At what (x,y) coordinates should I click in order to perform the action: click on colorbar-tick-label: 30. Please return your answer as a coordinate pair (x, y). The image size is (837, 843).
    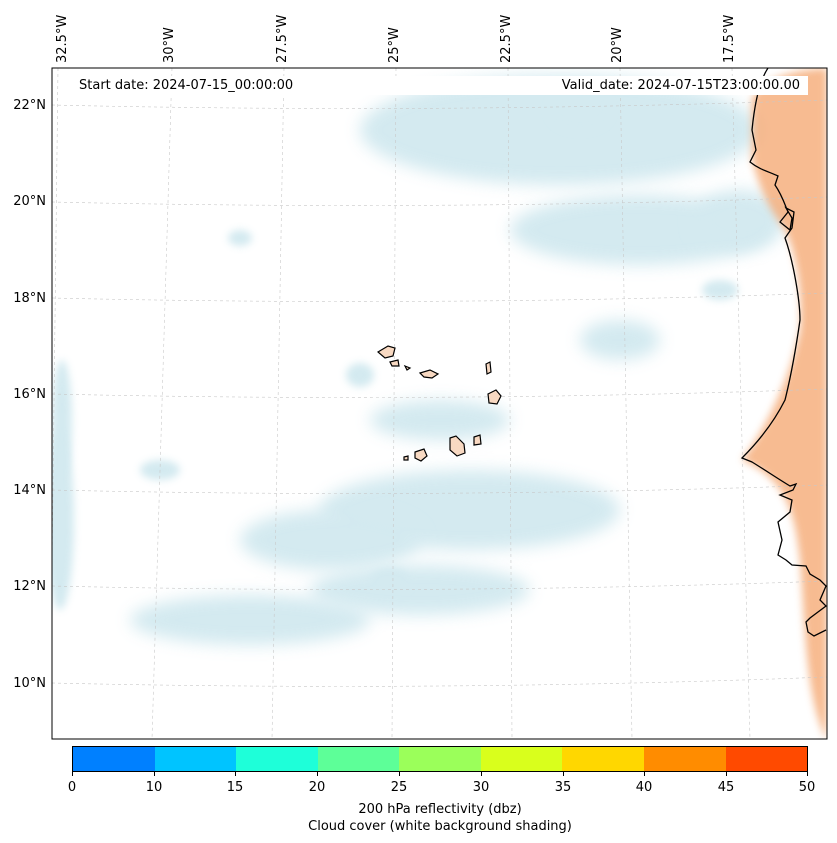
    Looking at the image, I should click on (481, 787).